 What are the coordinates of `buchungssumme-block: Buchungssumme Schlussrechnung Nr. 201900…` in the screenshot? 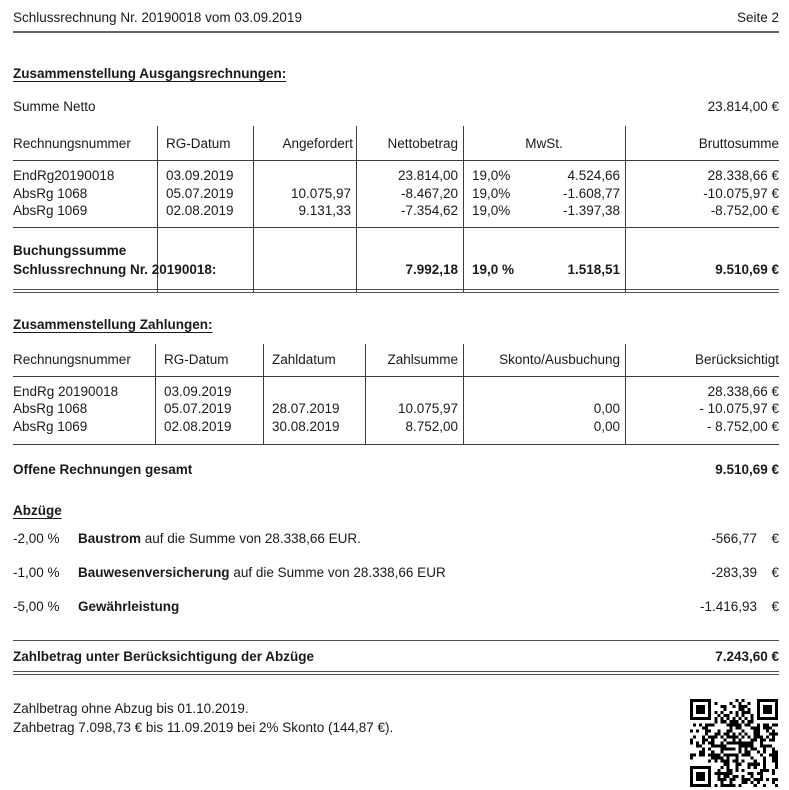 It's located at (396, 258).